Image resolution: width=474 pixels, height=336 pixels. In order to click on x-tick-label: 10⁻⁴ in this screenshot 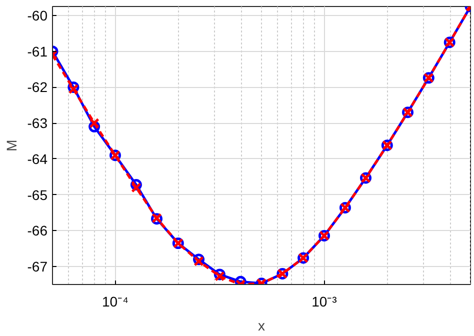, I will do `click(115, 302)`.